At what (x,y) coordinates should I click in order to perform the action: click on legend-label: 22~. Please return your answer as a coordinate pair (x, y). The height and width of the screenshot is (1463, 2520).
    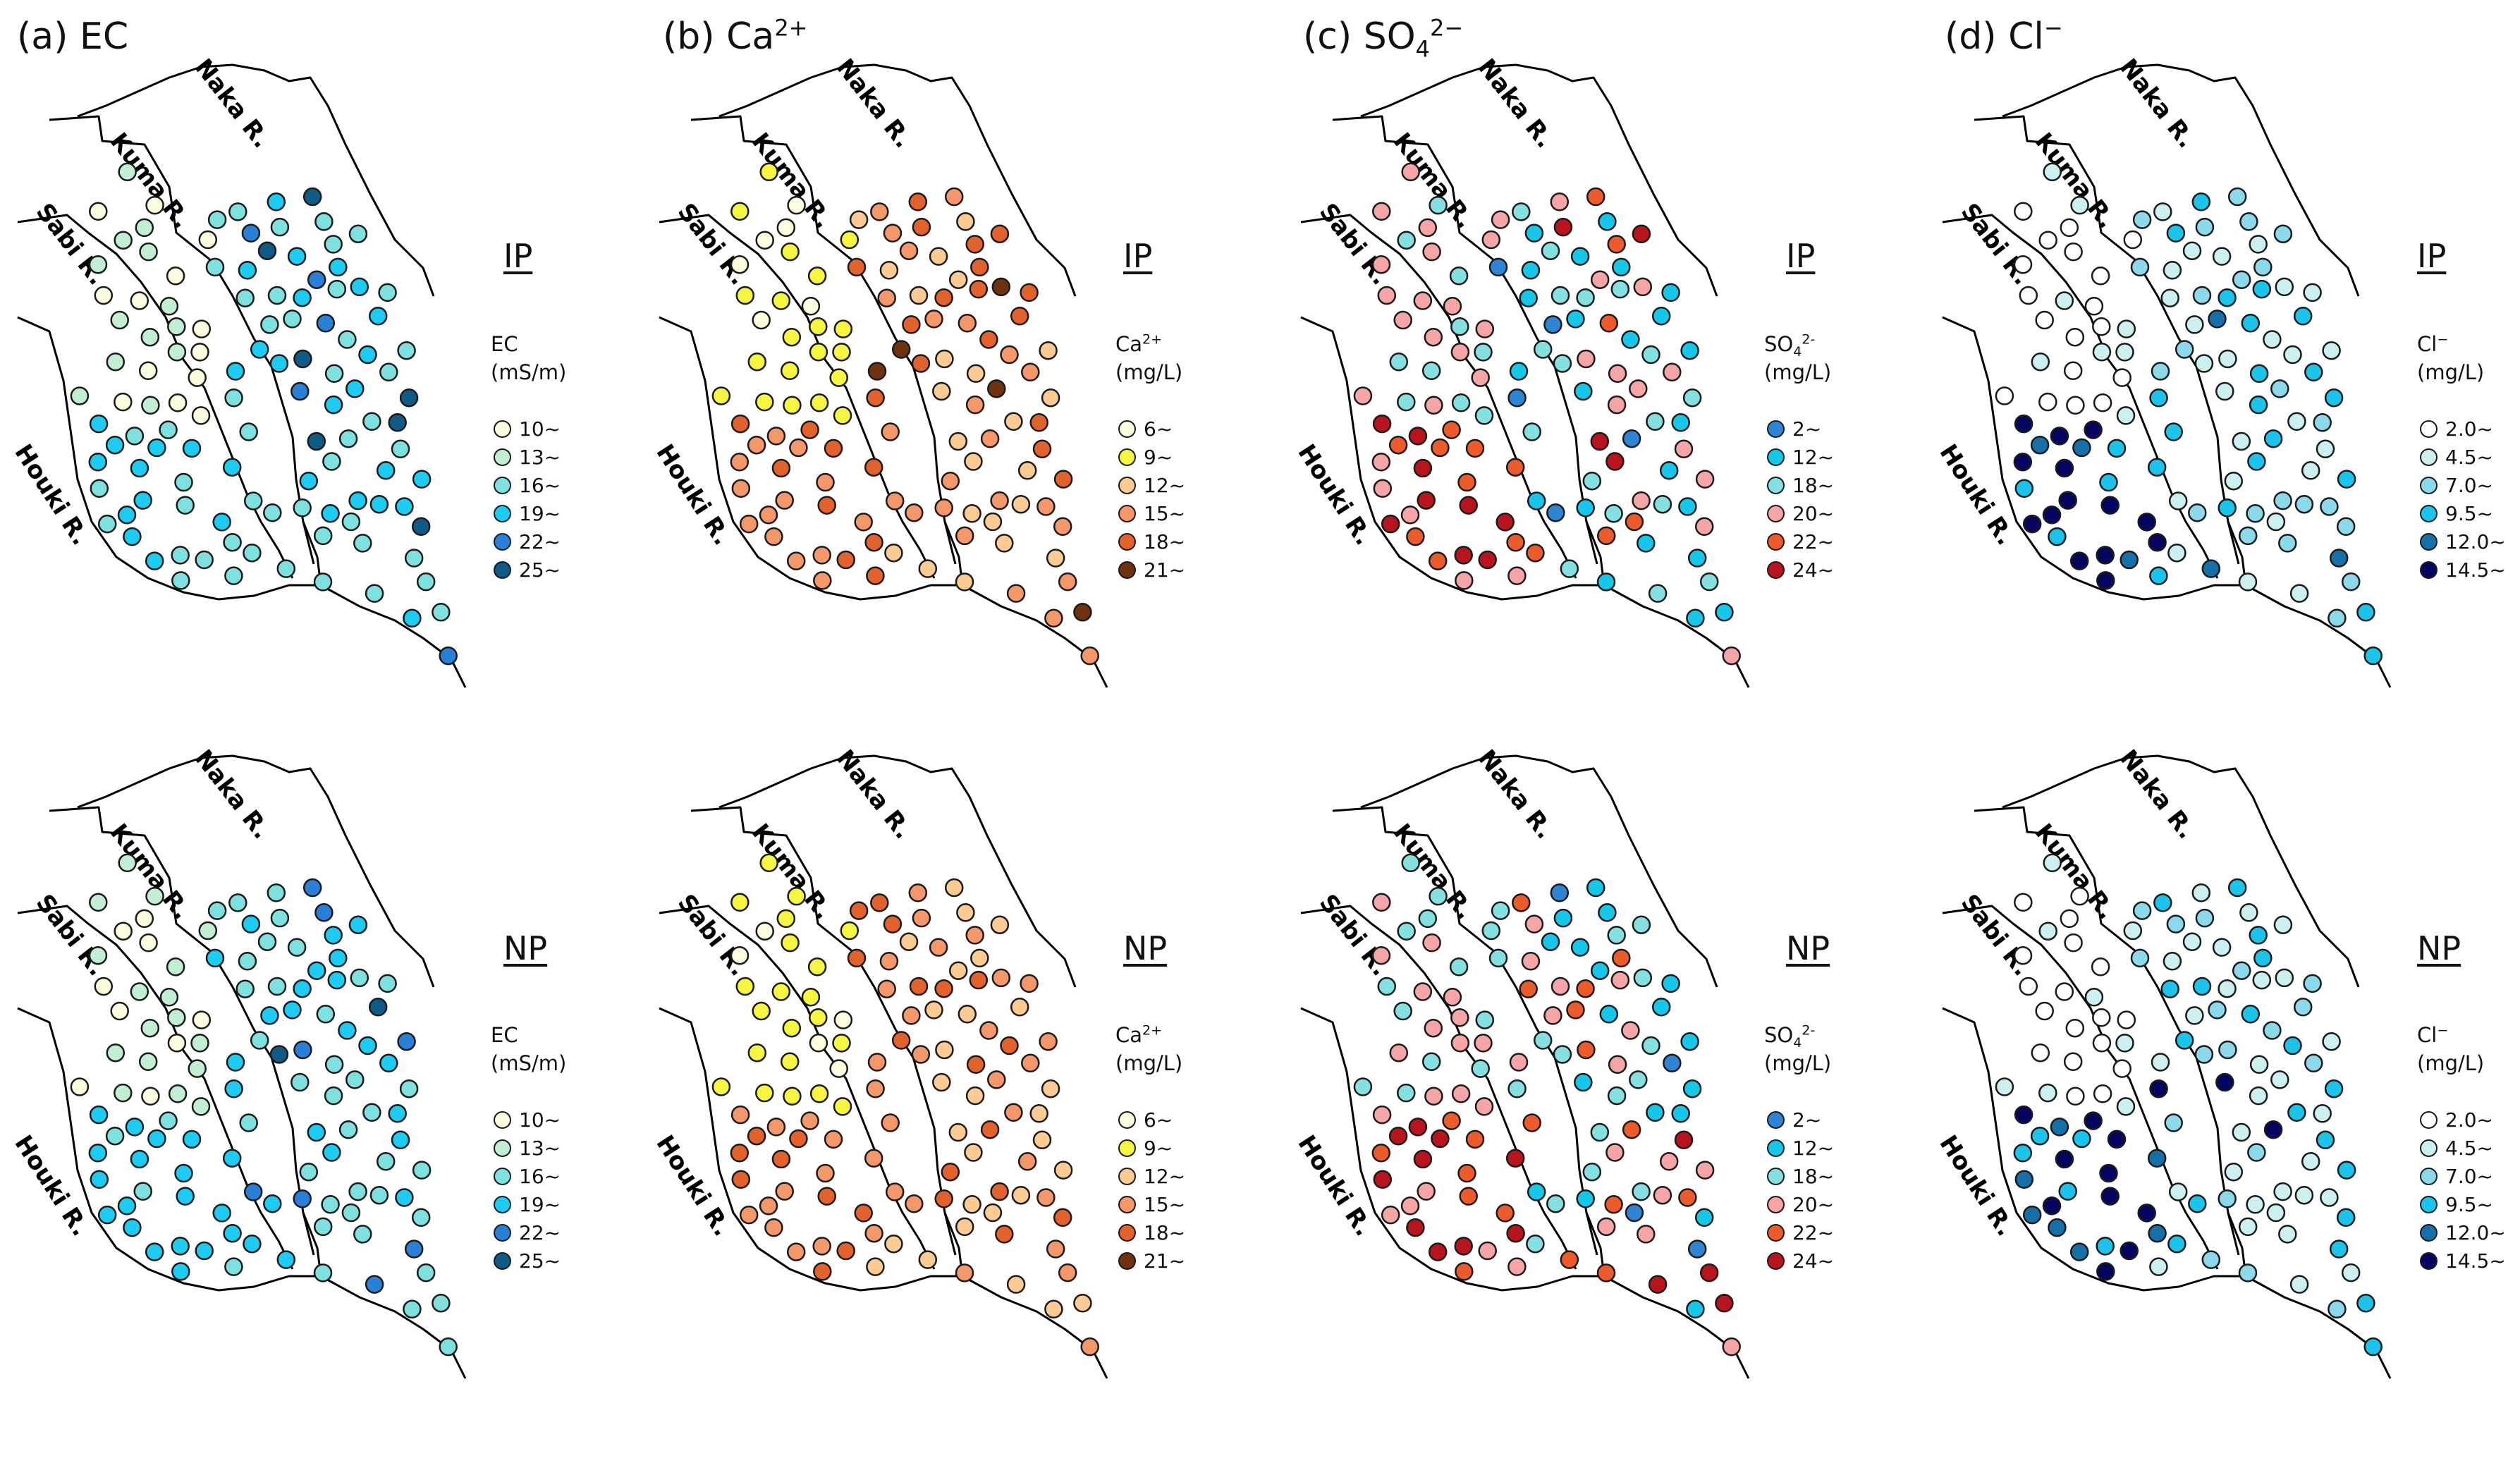
    Looking at the image, I should click on (540, 541).